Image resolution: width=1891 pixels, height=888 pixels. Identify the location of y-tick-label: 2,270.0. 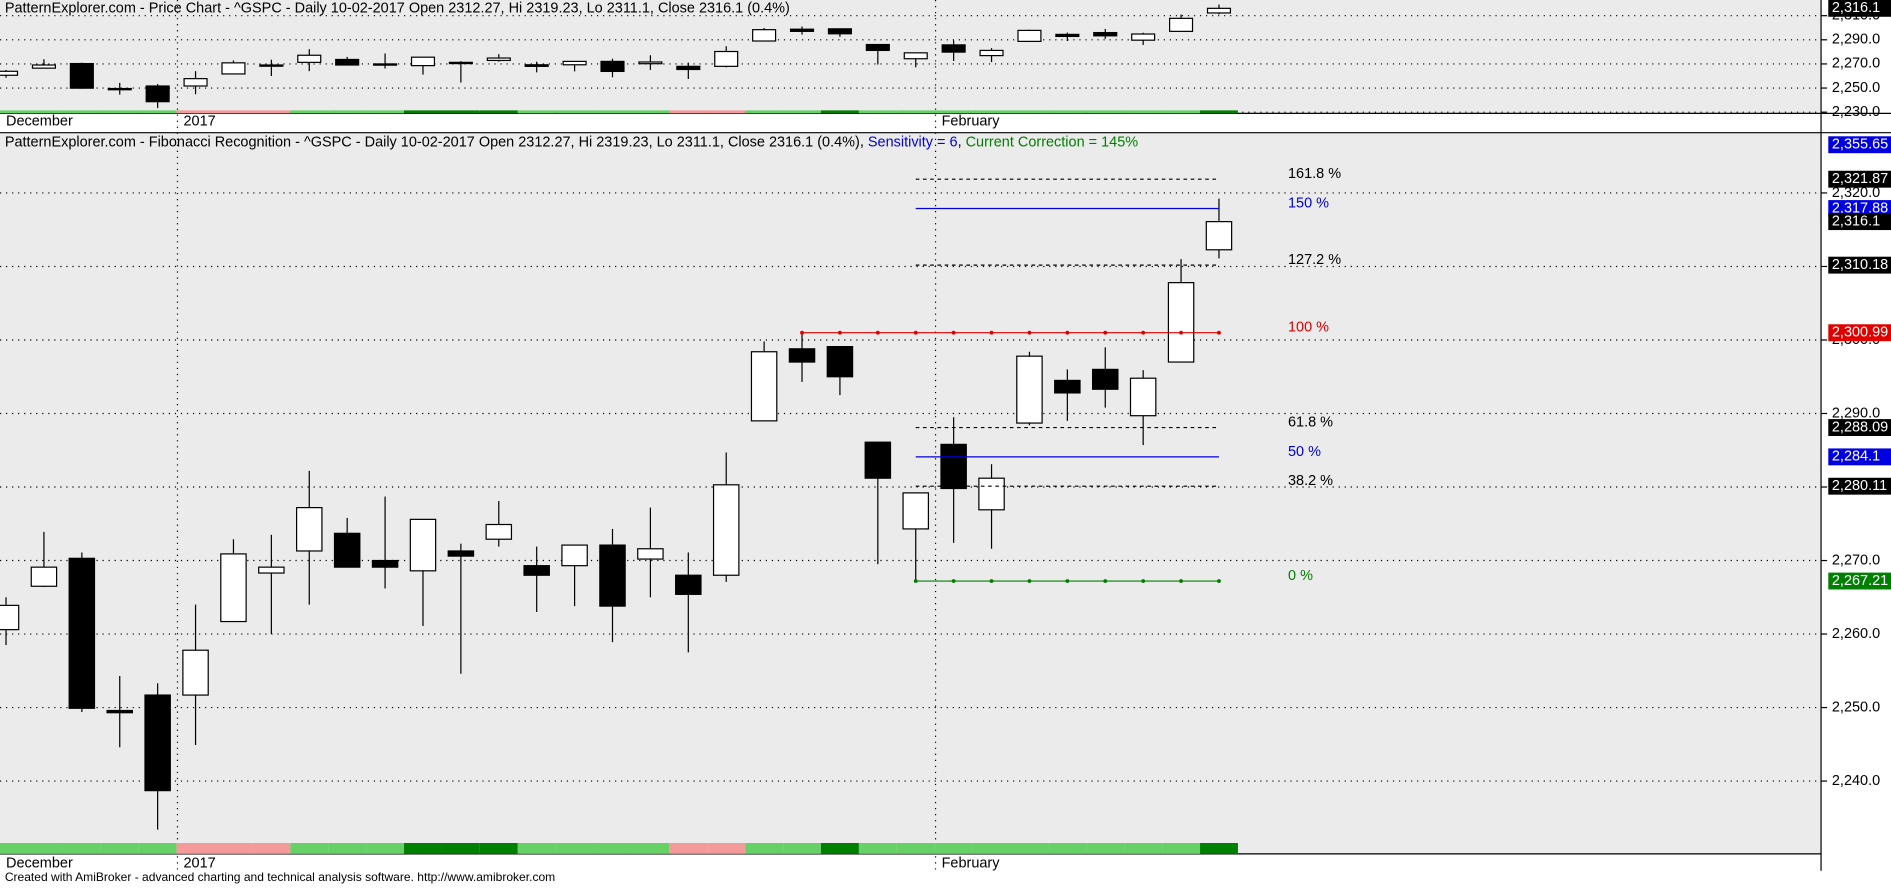
(1856, 560).